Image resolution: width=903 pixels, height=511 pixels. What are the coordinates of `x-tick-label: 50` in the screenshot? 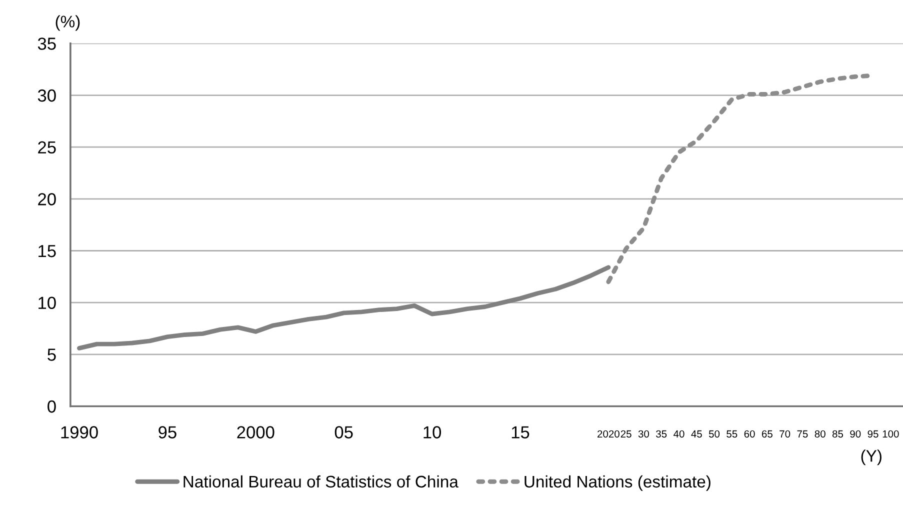 It's located at (714, 434).